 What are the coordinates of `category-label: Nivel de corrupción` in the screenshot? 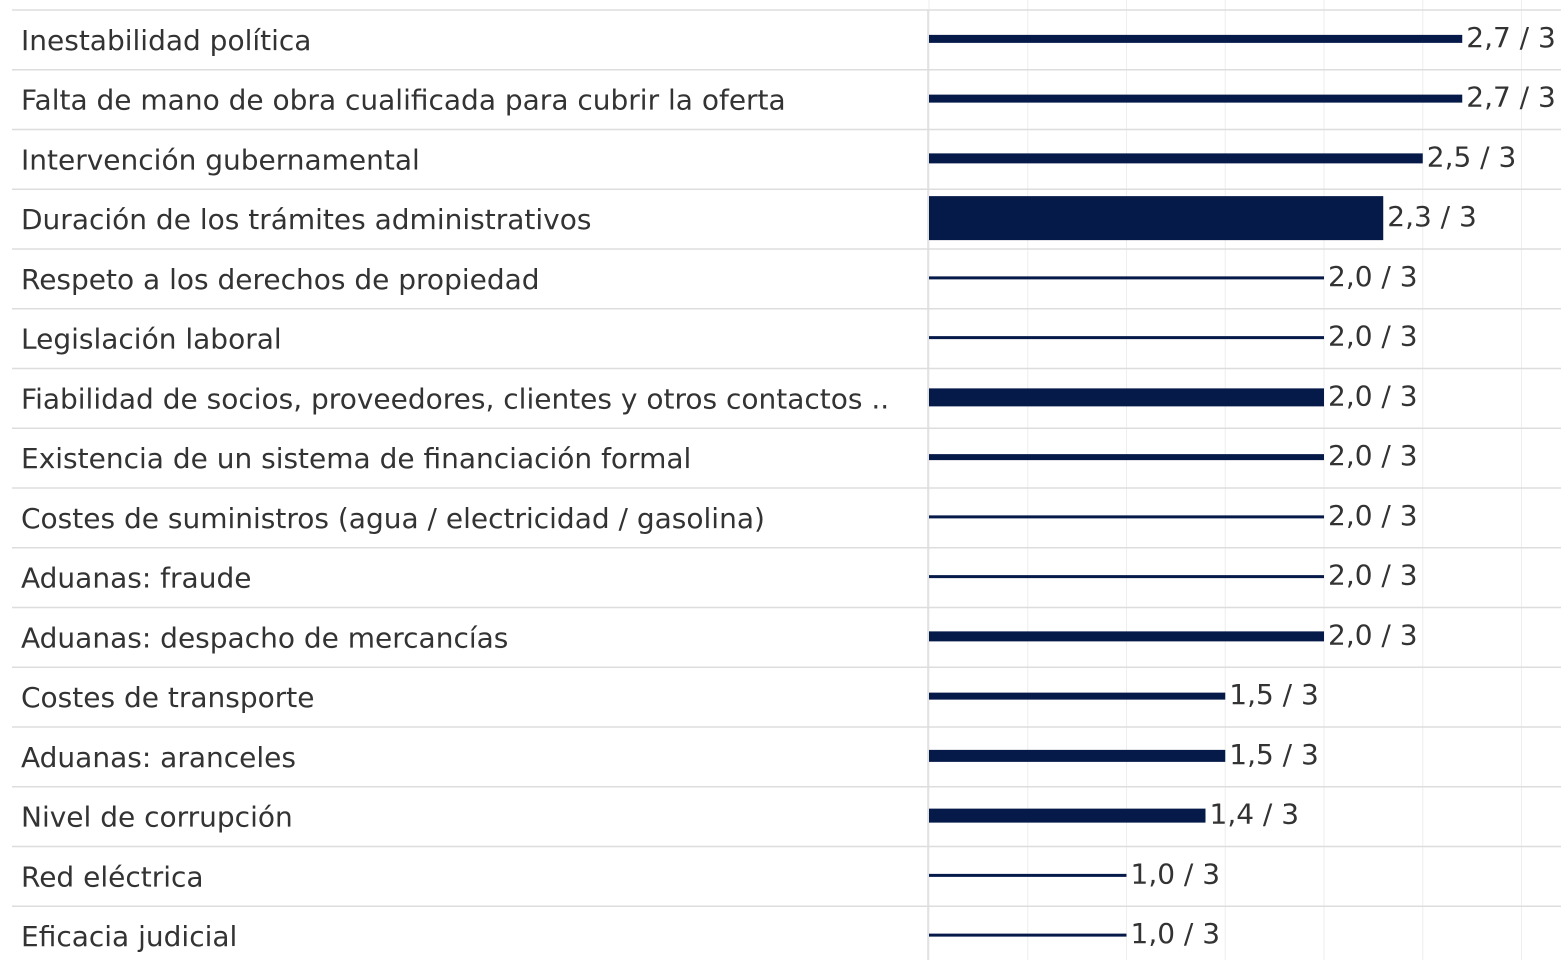 It's located at (157, 817).